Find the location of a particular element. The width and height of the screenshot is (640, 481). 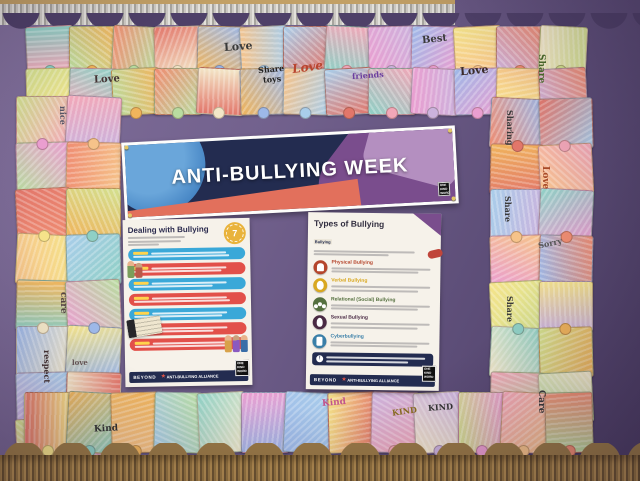

left-poster-footer: BEYOND ★ ANTI-BULLYING ALLIANCE is located at coordinates (189, 376).